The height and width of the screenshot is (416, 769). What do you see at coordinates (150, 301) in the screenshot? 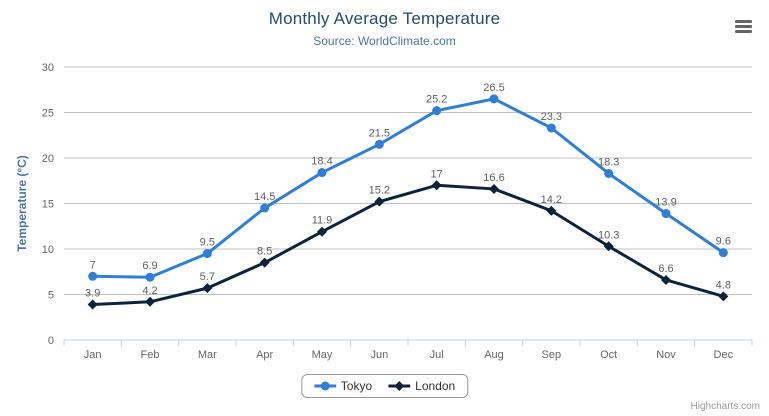
I see `point-london-feb` at bounding box center [150, 301].